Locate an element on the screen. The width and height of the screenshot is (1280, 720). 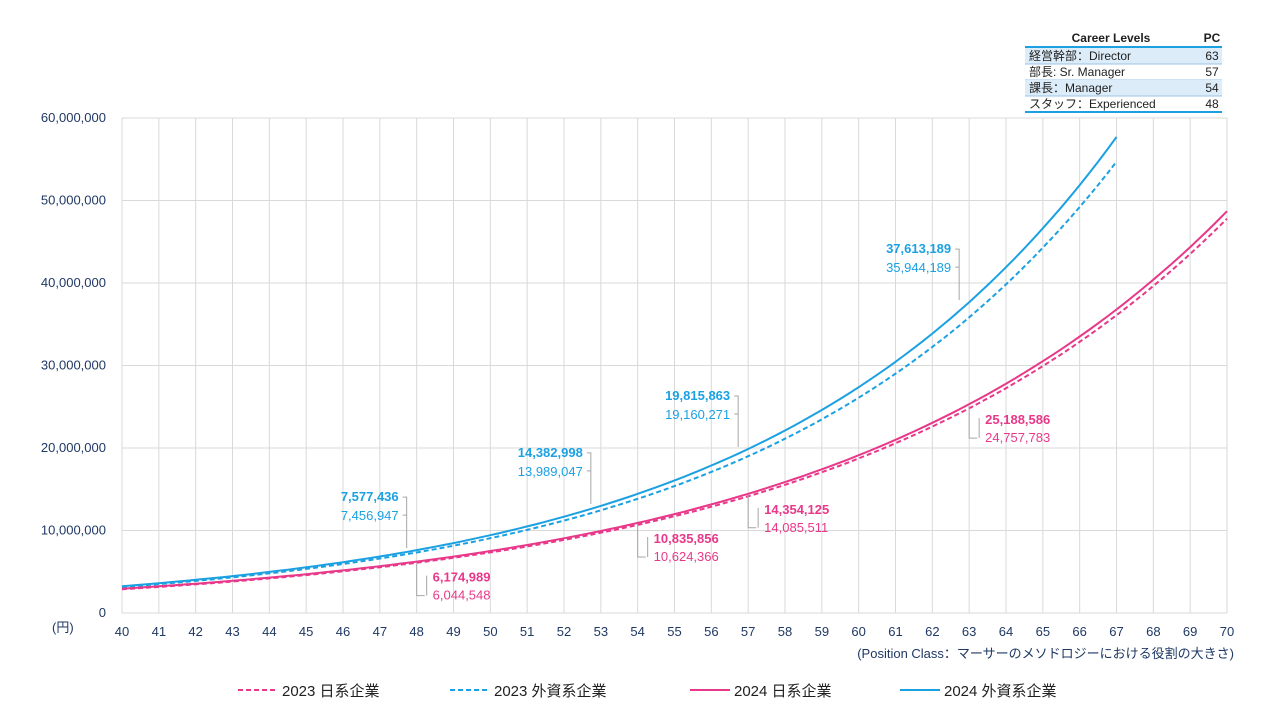
x-tick-label: 63 is located at coordinates (969, 631).